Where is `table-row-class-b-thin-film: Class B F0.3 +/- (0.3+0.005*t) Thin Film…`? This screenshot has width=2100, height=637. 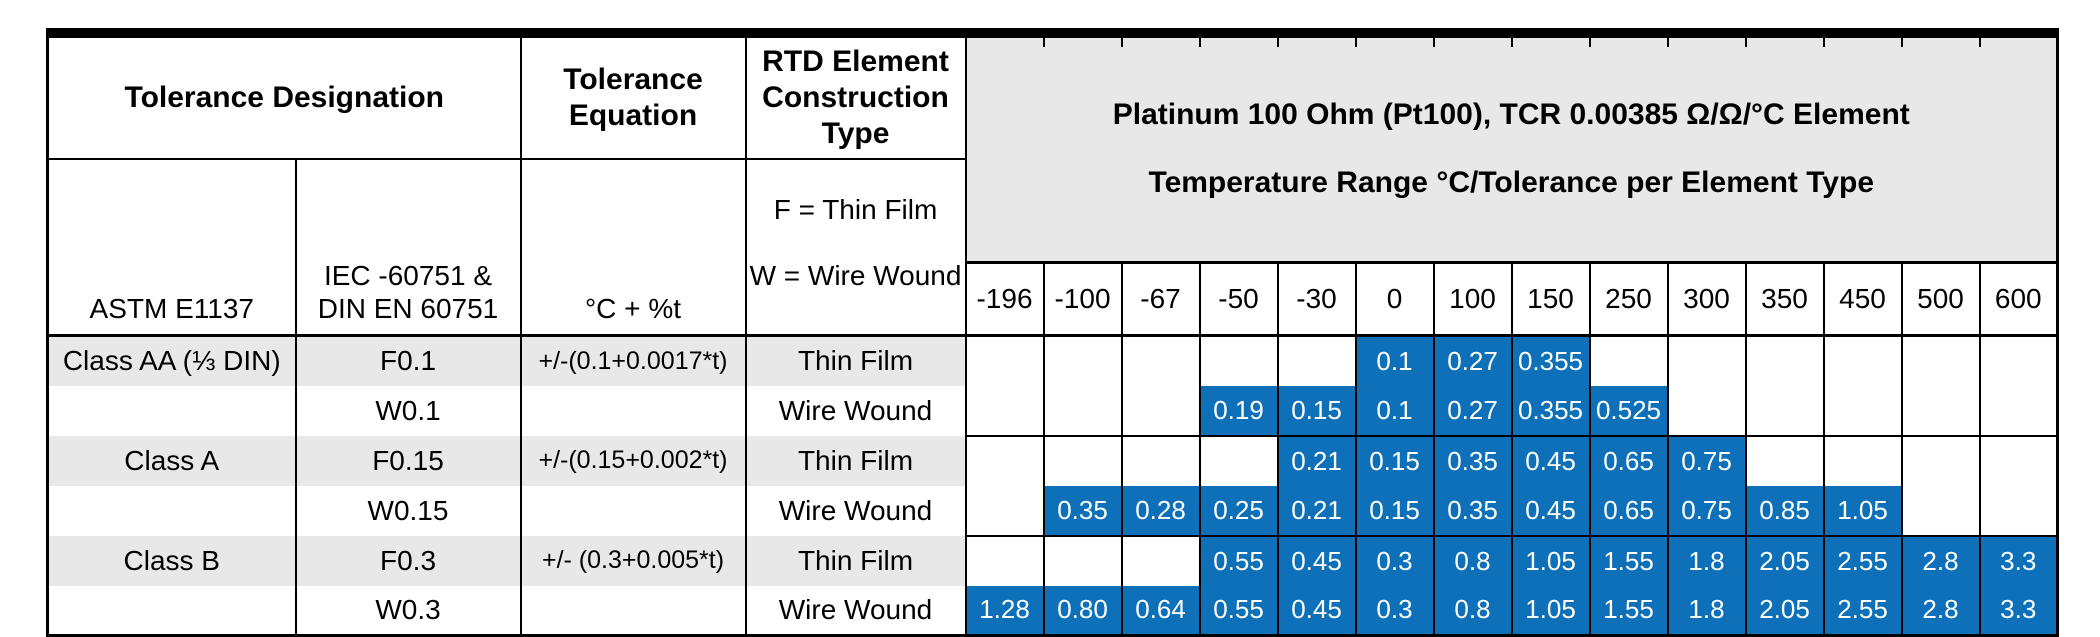 table-row-class-b-thin-film: Class B F0.3 +/- (0.3+0.005*t) Thin Film… is located at coordinates (1052, 560).